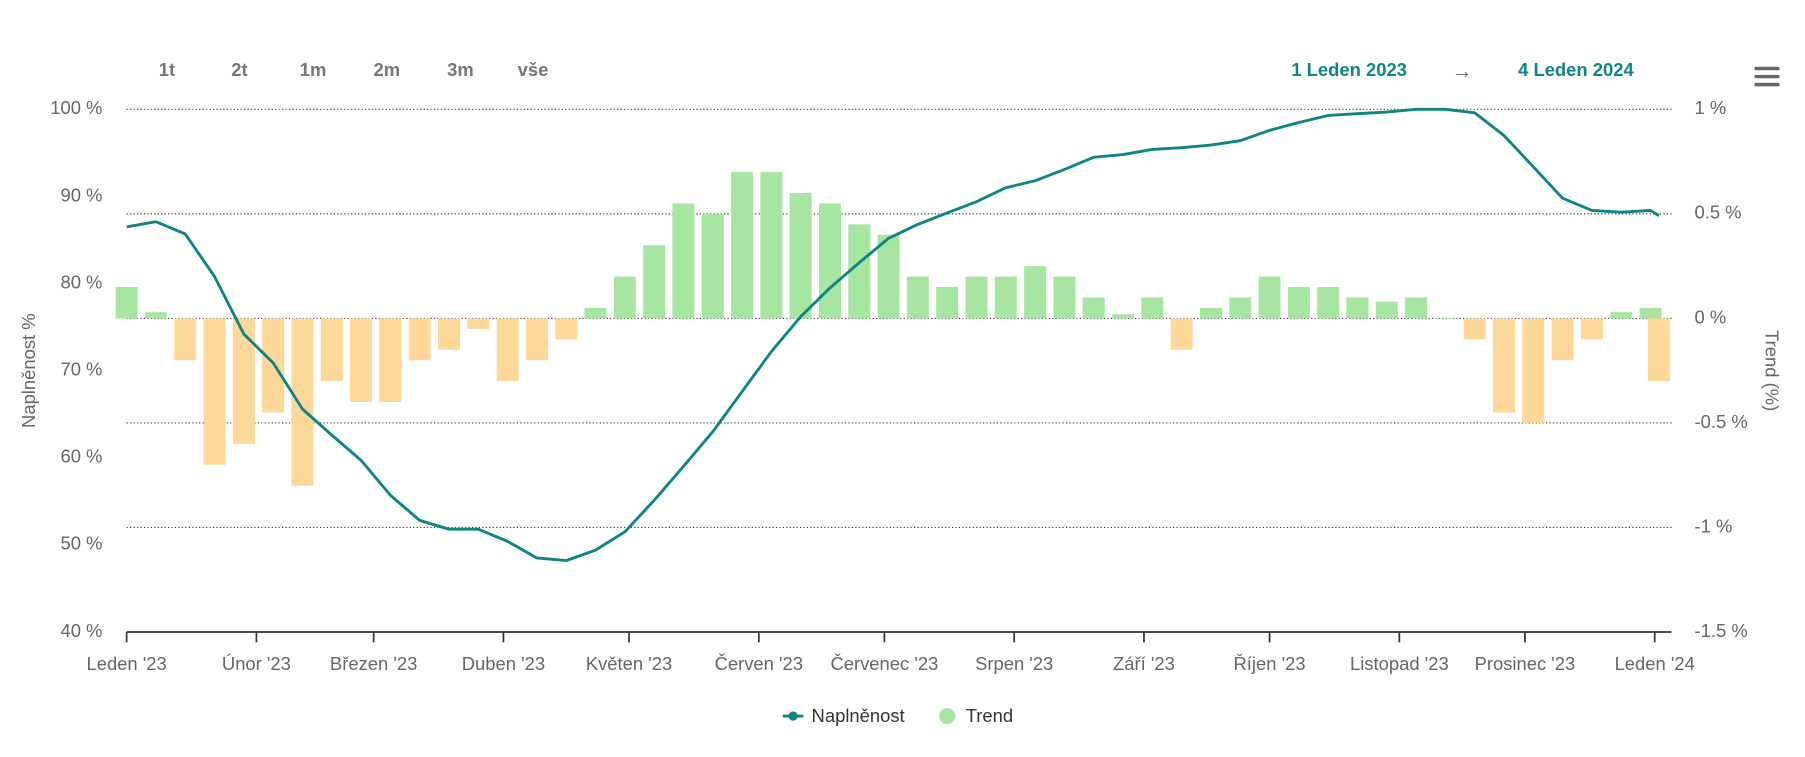 The image size is (1805, 757). I want to click on y-tick-label: 70 %, so click(81, 369).